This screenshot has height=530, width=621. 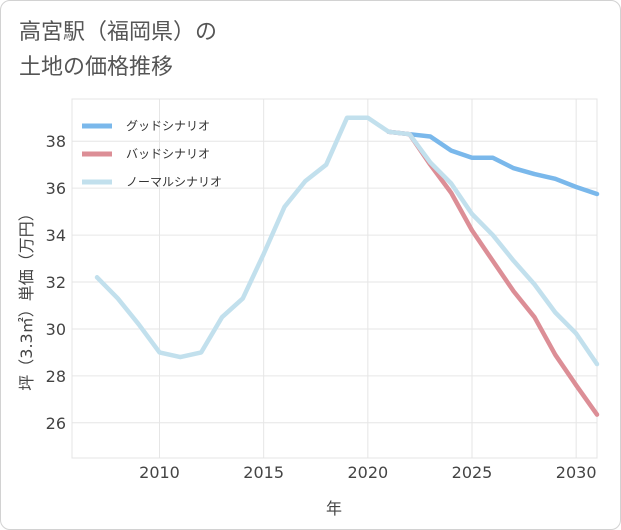 I want to click on legend-label-0: グッドシナリオ, so click(x=168, y=126).